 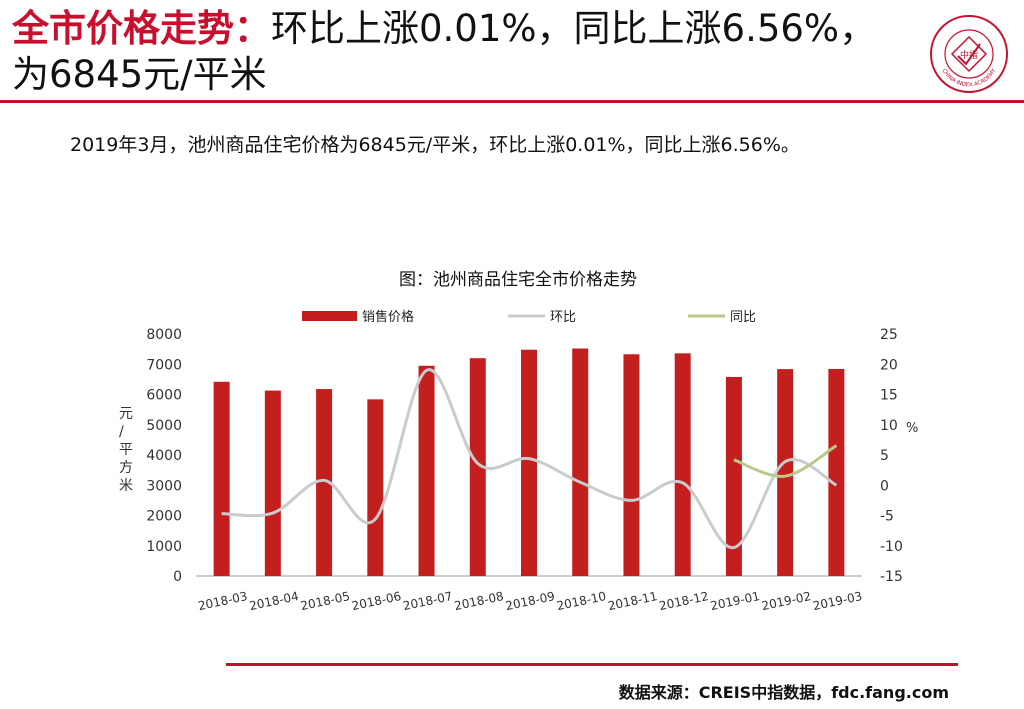 I want to click on y-left-tick-label: 0, so click(x=177, y=577).